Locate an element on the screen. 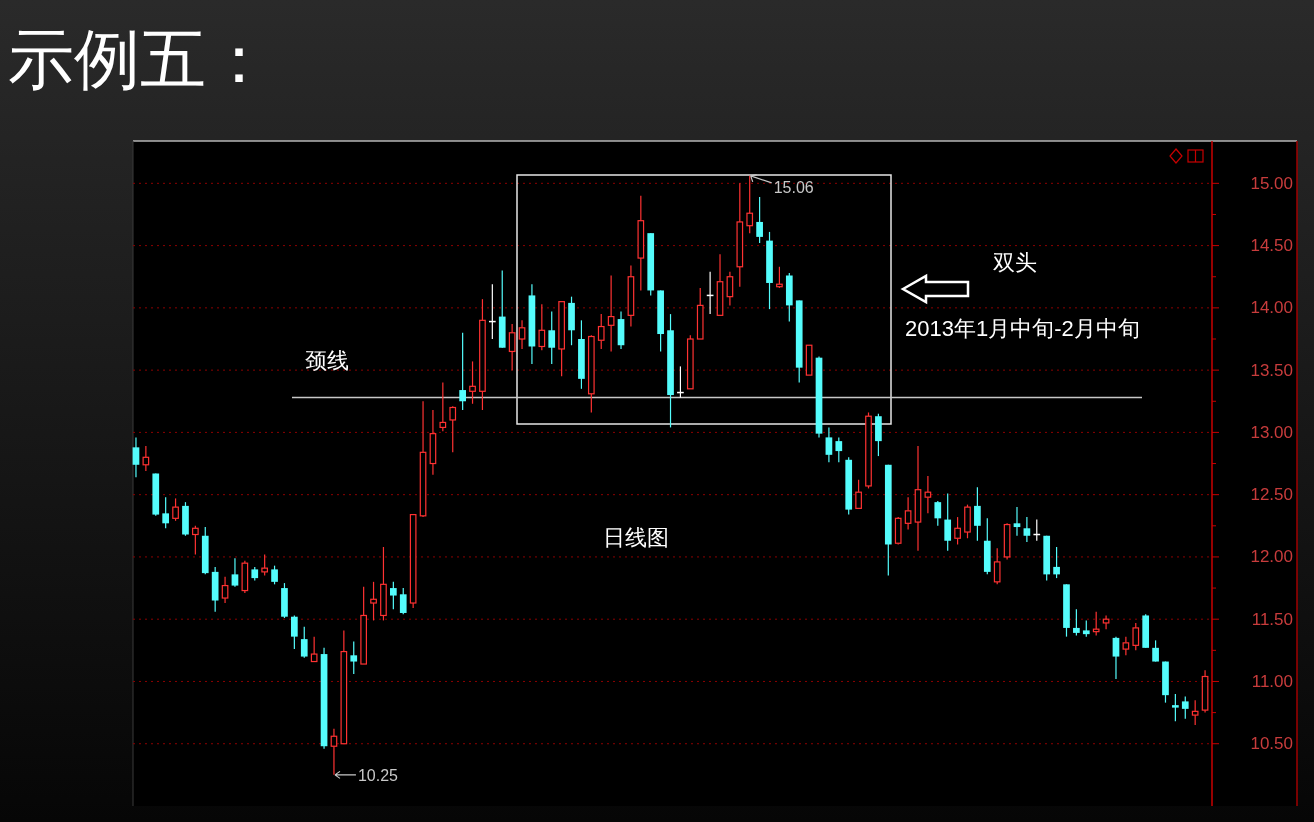  annotation: 15.06 is located at coordinates (793, 187).